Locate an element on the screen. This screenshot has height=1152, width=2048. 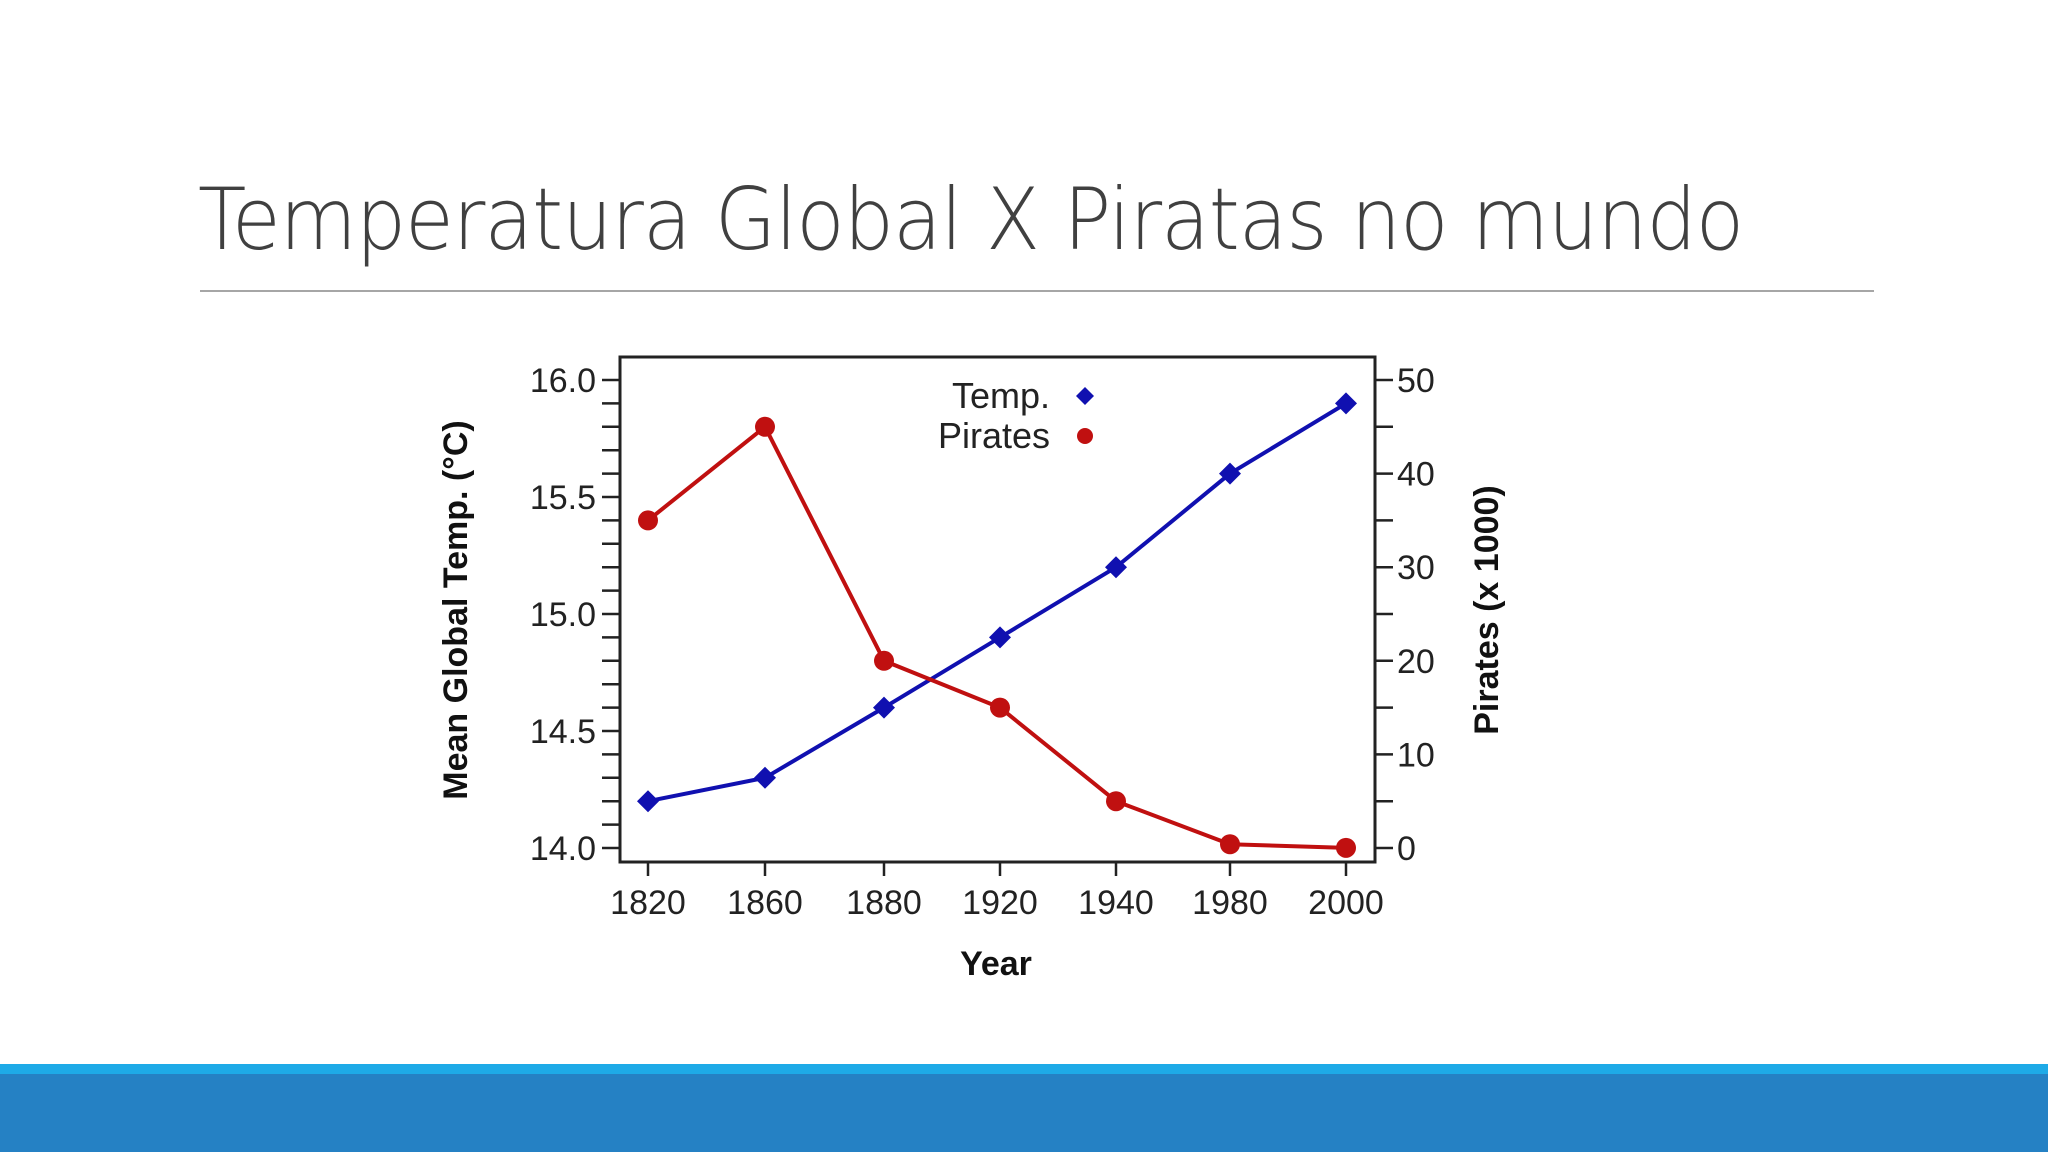
x-axis: 1820 1860 1880 1920 1940 1980 2000 is located at coordinates (997, 892).